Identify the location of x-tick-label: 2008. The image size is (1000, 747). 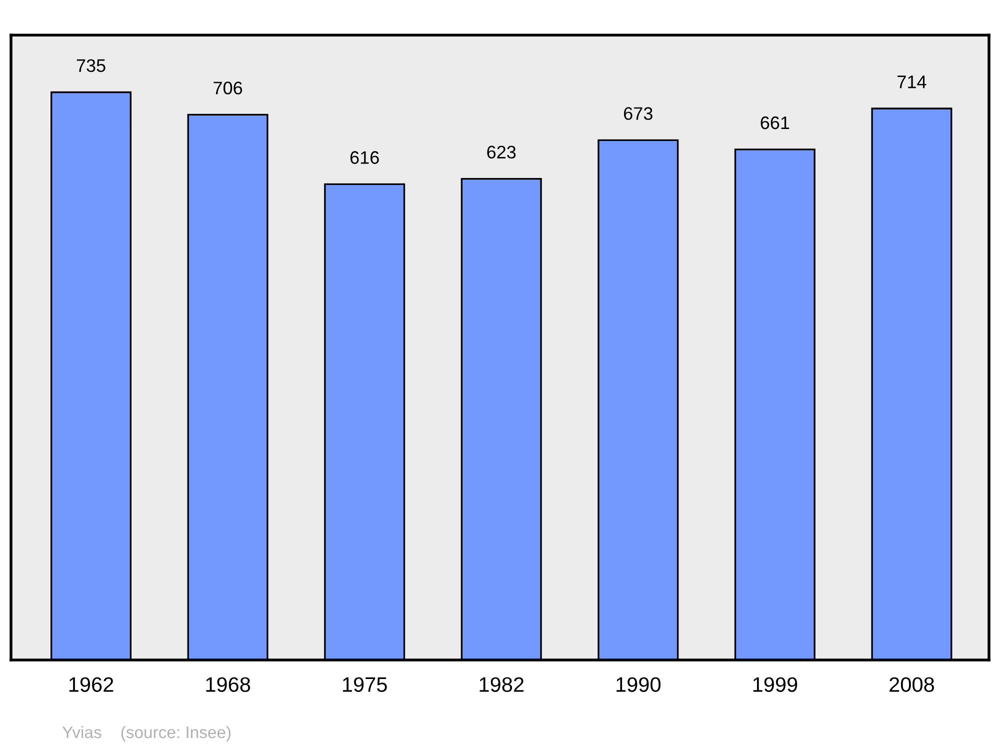
(912, 684).